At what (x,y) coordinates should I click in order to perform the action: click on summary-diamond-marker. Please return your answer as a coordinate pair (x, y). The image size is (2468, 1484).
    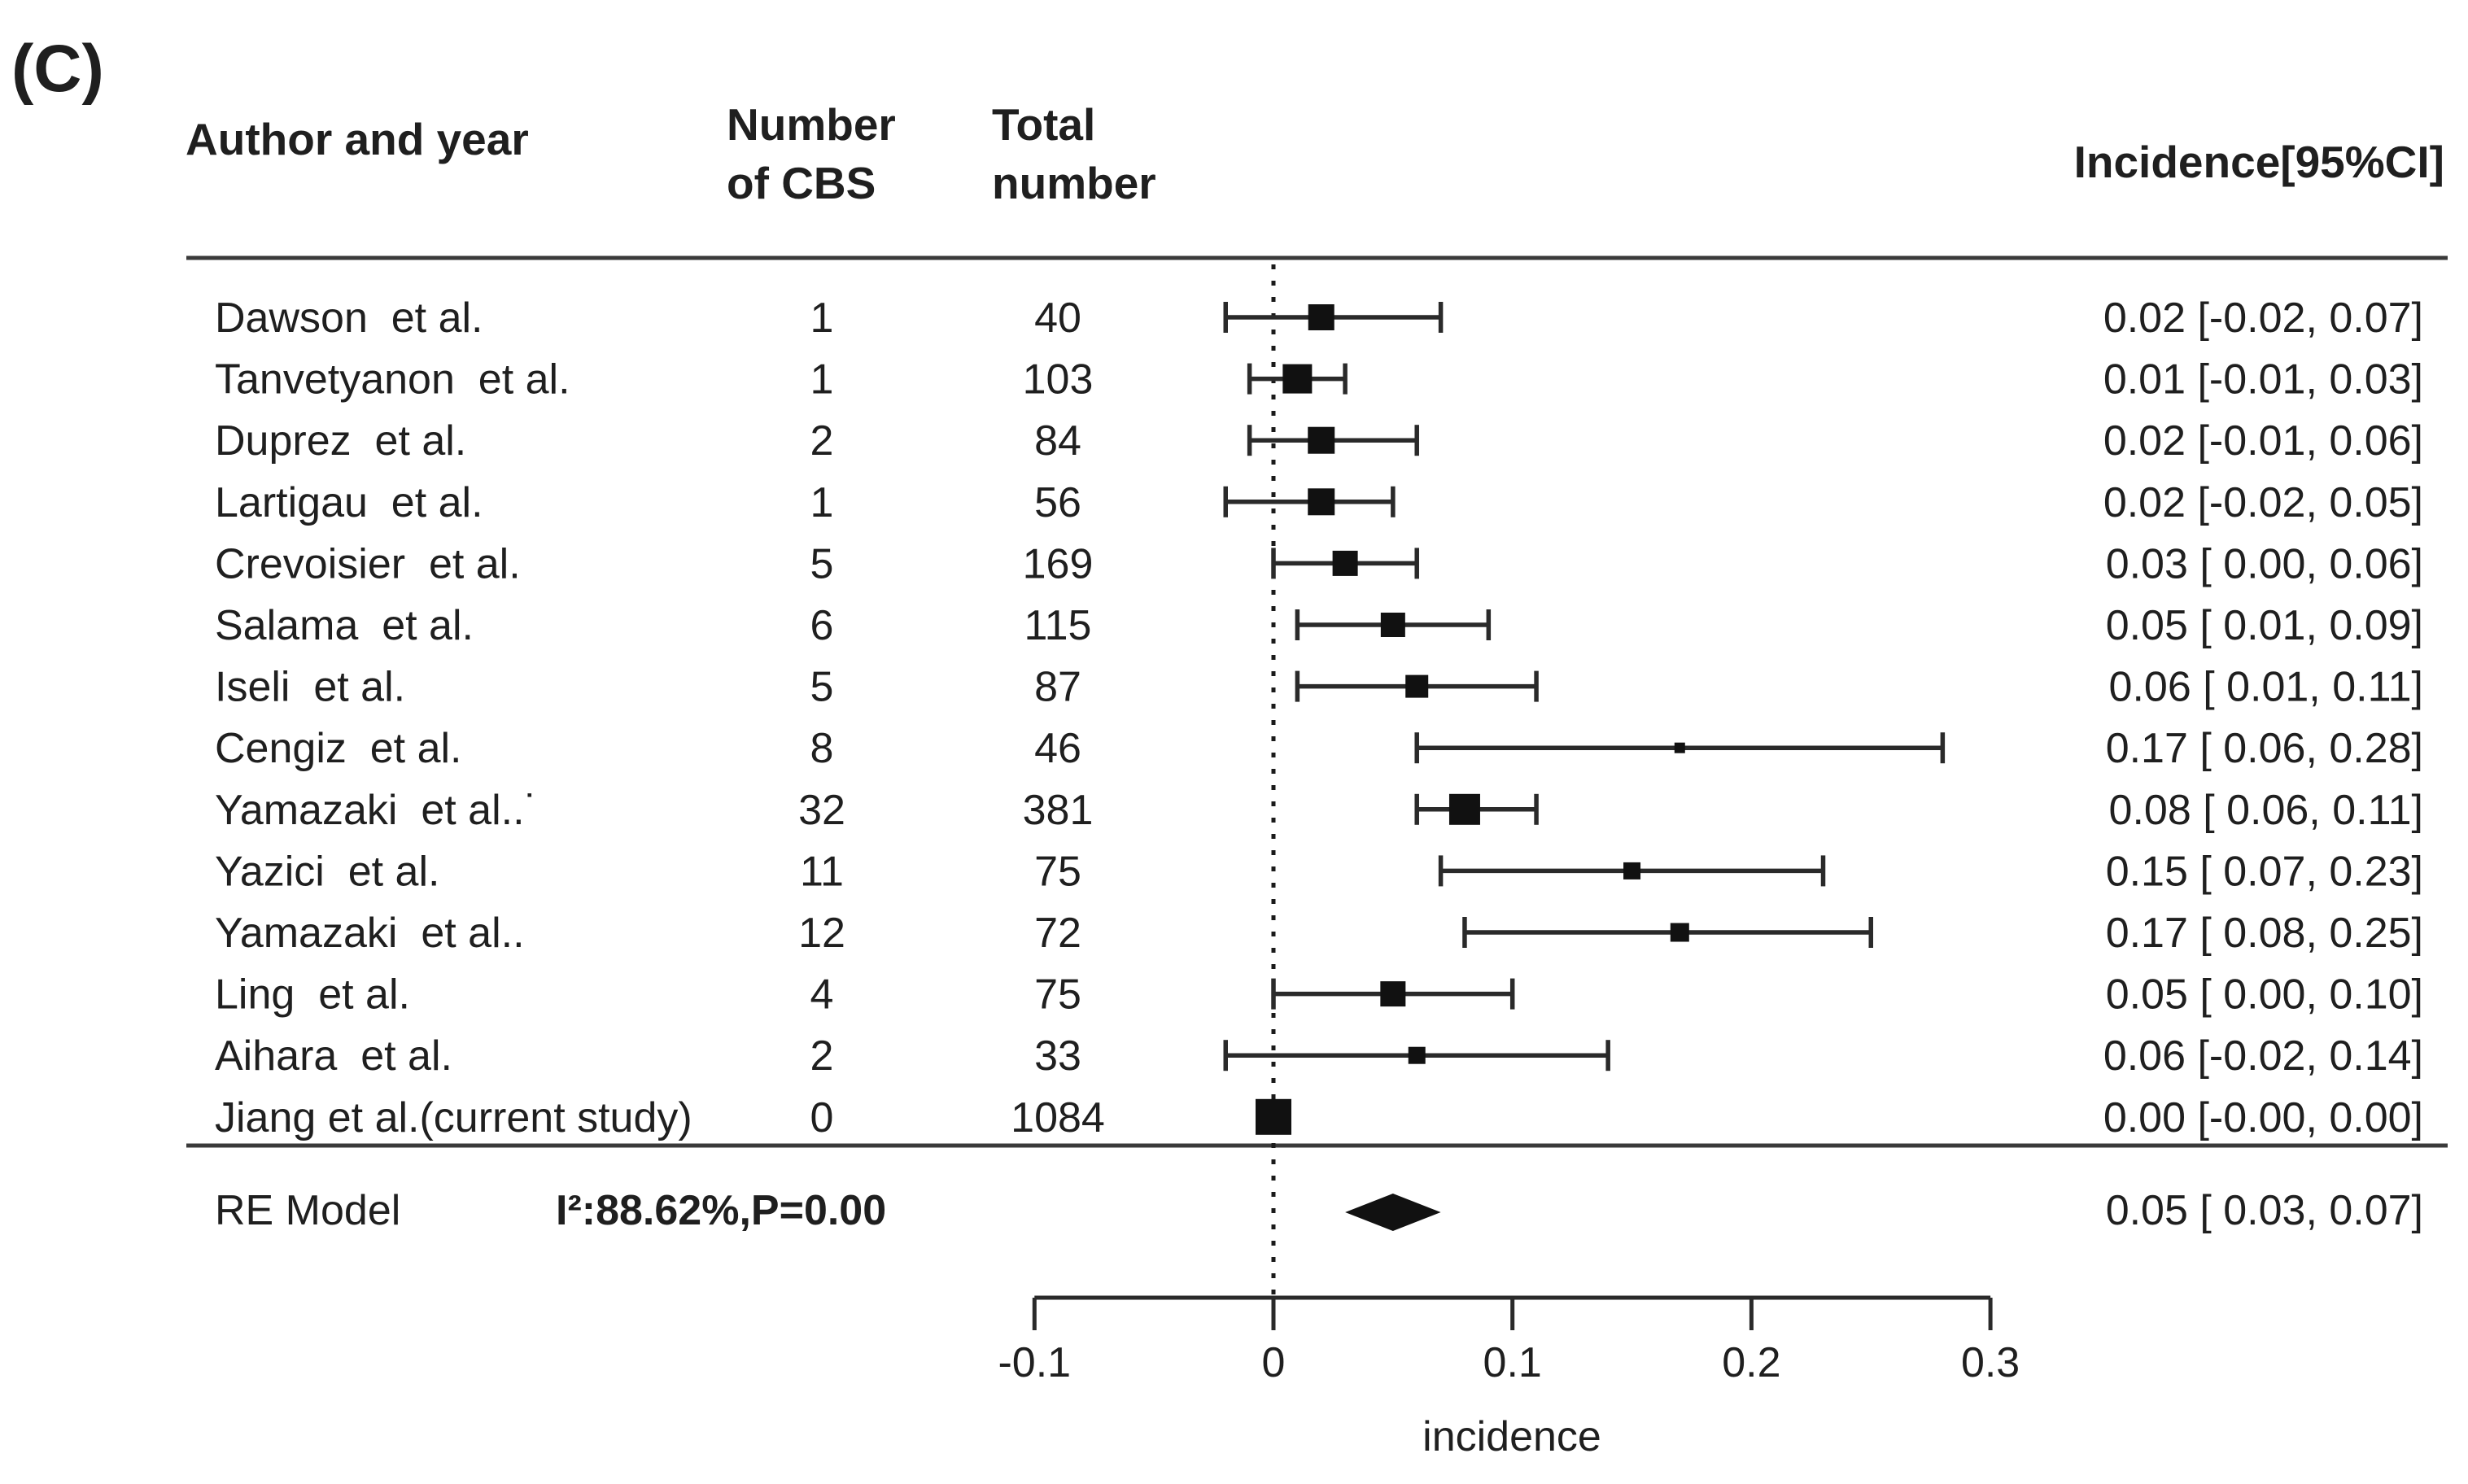
    Looking at the image, I should click on (1393, 1213).